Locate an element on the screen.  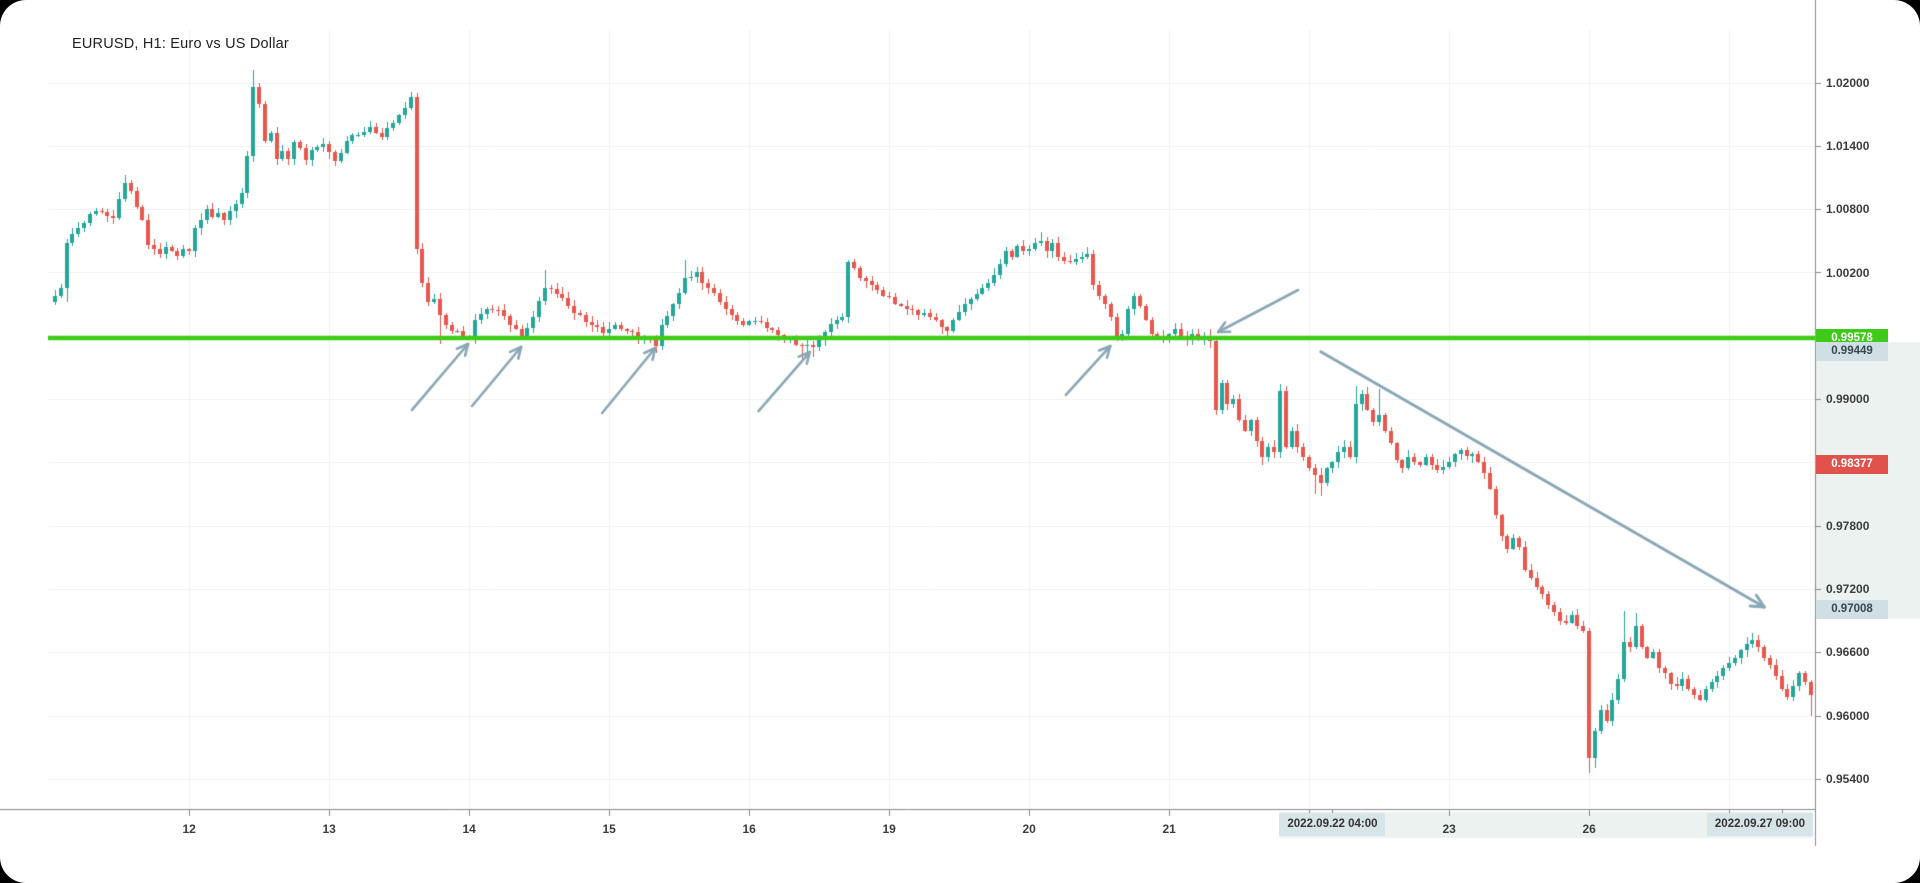
time-tick-label: 23 is located at coordinates (1449, 829).